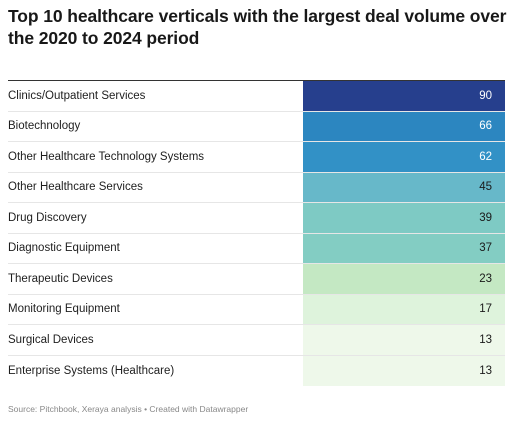 The width and height of the screenshot is (513, 423). Describe the element at coordinates (404, 157) in the screenshot. I see `value-cell: 62` at that location.